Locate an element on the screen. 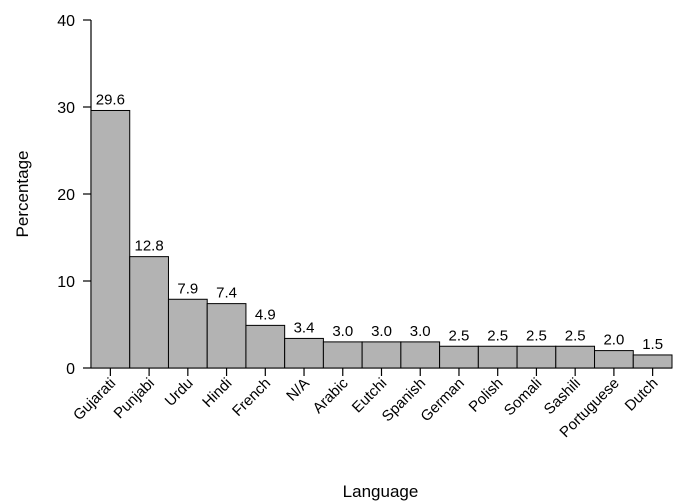 The width and height of the screenshot is (681, 504). x-tick-label: Polish is located at coordinates (486, 395).